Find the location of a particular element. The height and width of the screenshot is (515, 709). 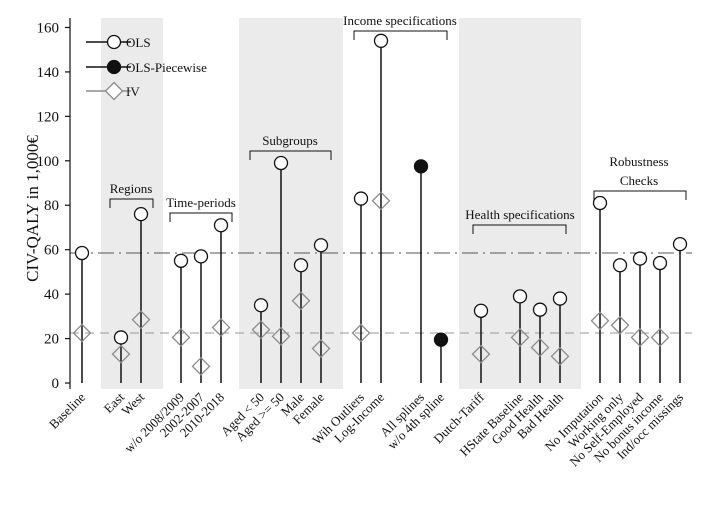

ols-point-no-self-employed is located at coordinates (640, 258).